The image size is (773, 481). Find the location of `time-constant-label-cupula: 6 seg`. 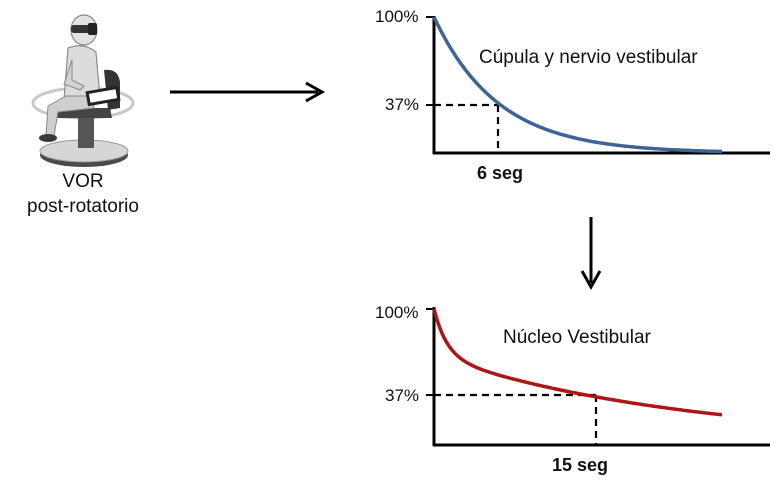

time-constant-label-cupula: 6 seg is located at coordinates (500, 173).